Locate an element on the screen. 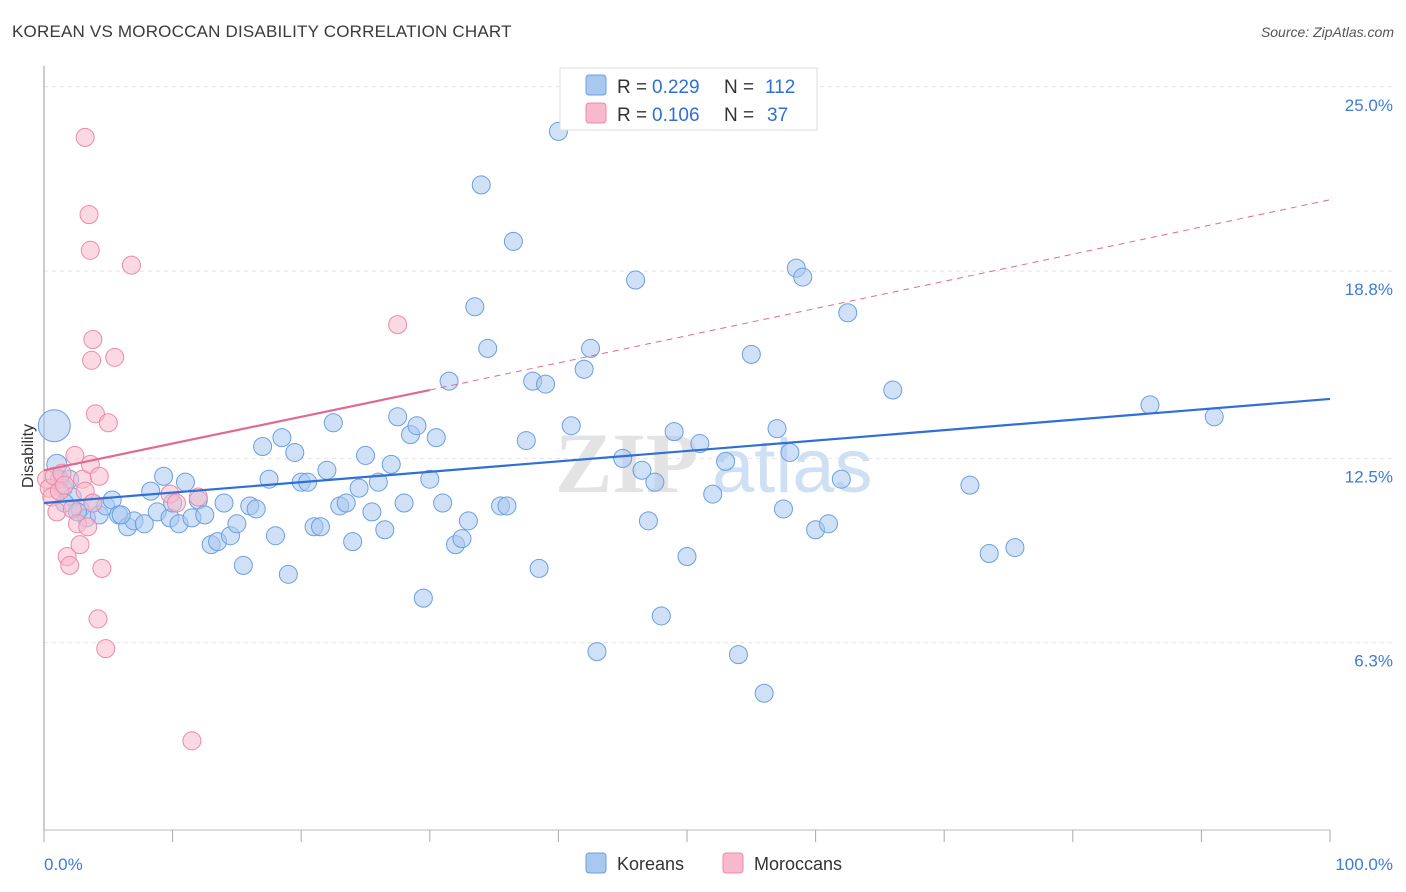  moroccans-trend-extension is located at coordinates (880, 295).